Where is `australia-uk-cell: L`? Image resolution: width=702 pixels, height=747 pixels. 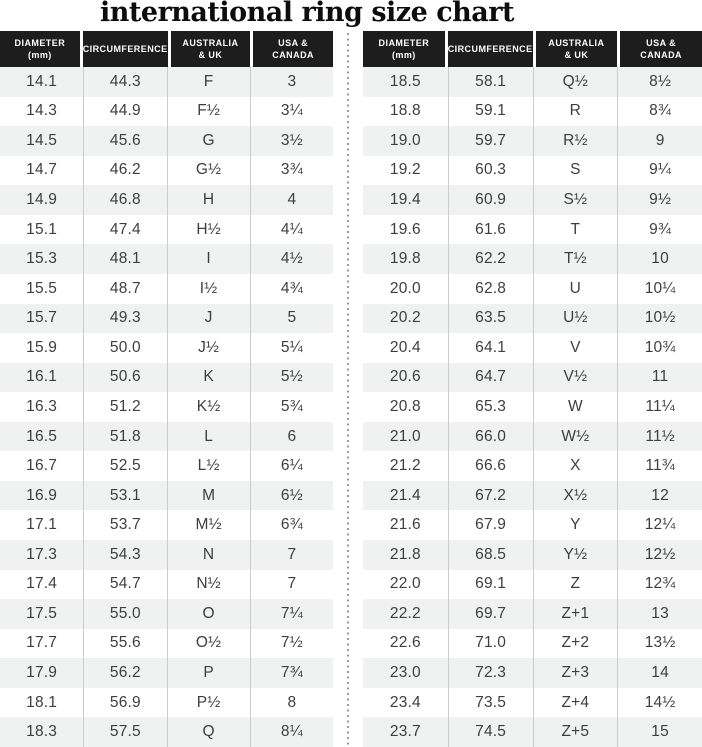
australia-uk-cell: L is located at coordinates (208, 436).